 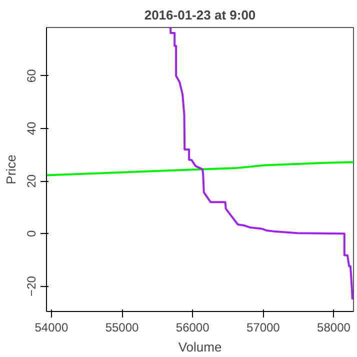 What do you see at coordinates (263, 327) in the screenshot?
I see `x-tick-label: 57000` at bounding box center [263, 327].